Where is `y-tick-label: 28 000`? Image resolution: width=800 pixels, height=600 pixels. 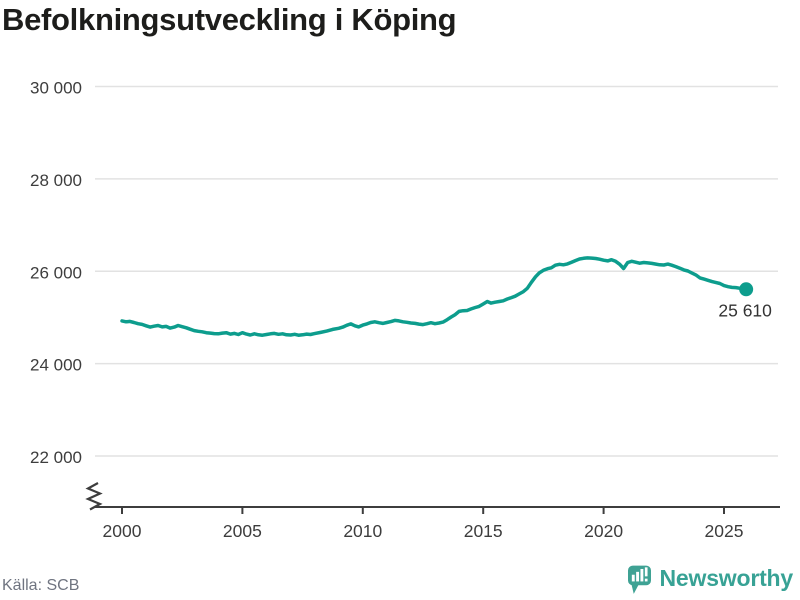
y-tick-label: 28 000 is located at coordinates (56, 180).